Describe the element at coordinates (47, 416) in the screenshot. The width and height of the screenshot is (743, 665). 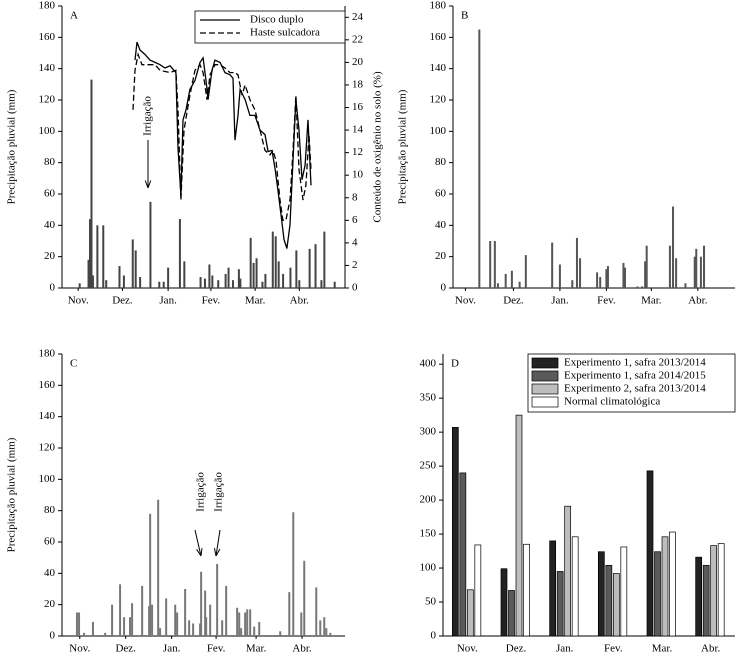
I see `y-tick-label: 140` at that location.